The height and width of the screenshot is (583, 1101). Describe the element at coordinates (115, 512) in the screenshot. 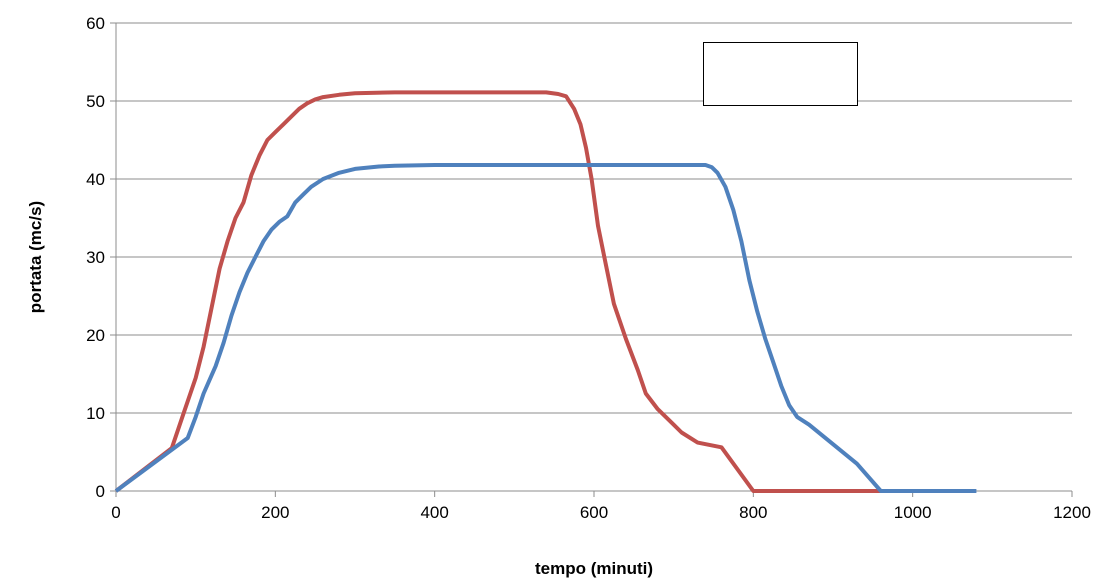

I see `x-tick-label: 0` at that location.